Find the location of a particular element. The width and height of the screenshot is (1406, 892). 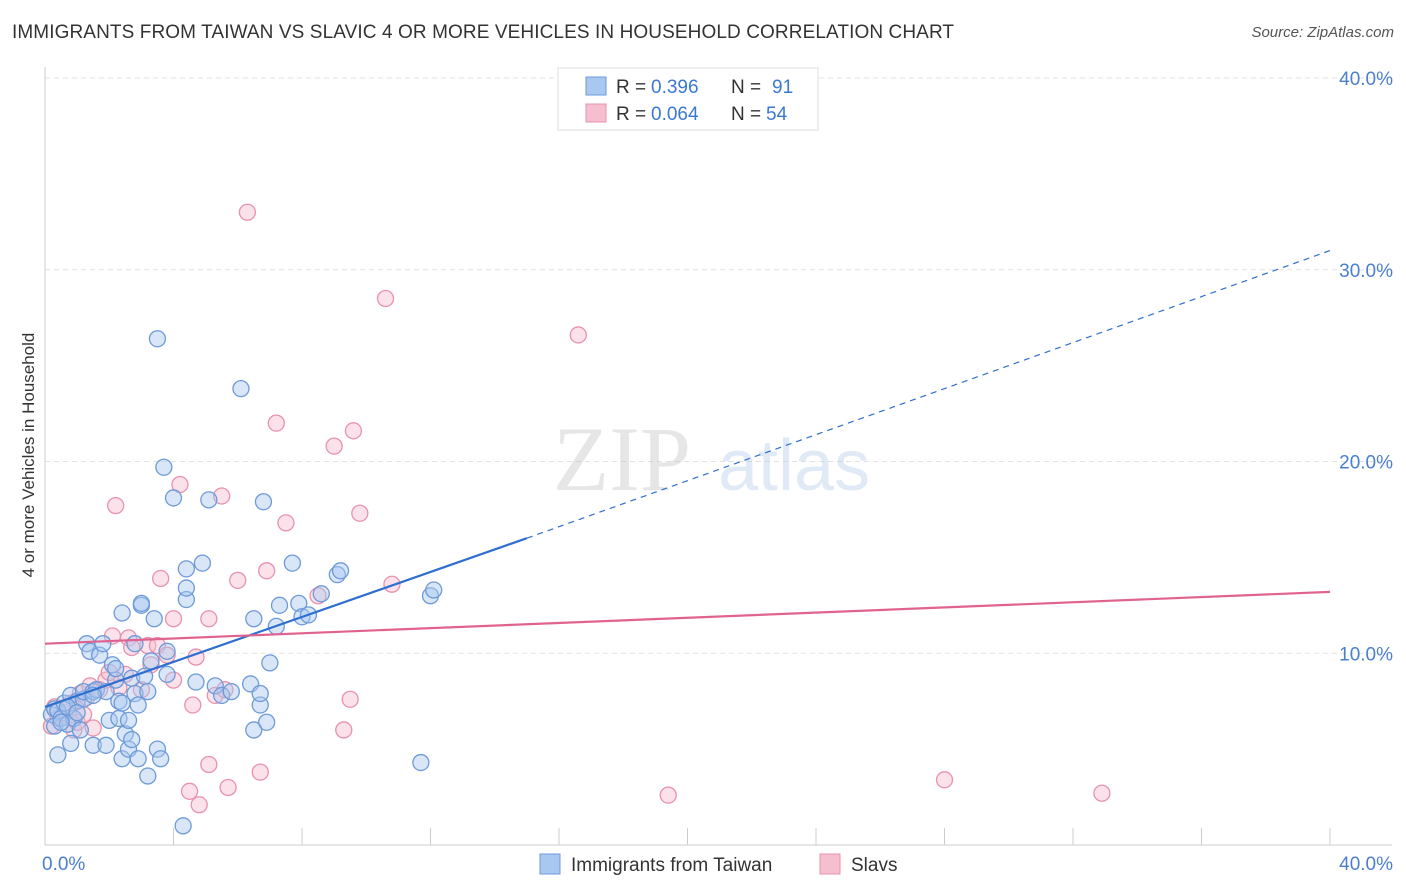

legend-stats: R = 0.396 N = 91 R = 0.064 N = 54 is located at coordinates (688, 99).